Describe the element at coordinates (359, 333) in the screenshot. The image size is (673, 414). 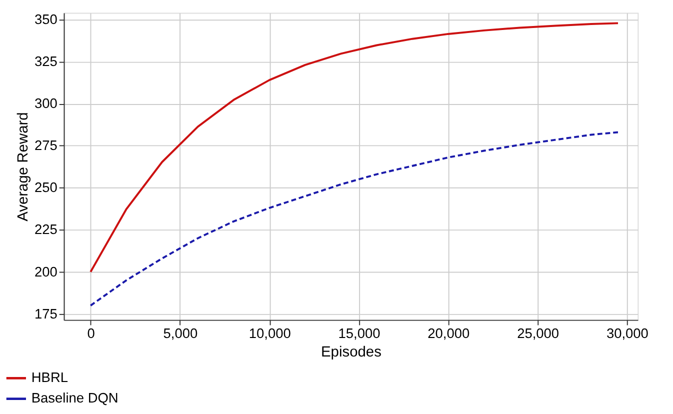
I see `x-tick-label: 15,000` at that location.